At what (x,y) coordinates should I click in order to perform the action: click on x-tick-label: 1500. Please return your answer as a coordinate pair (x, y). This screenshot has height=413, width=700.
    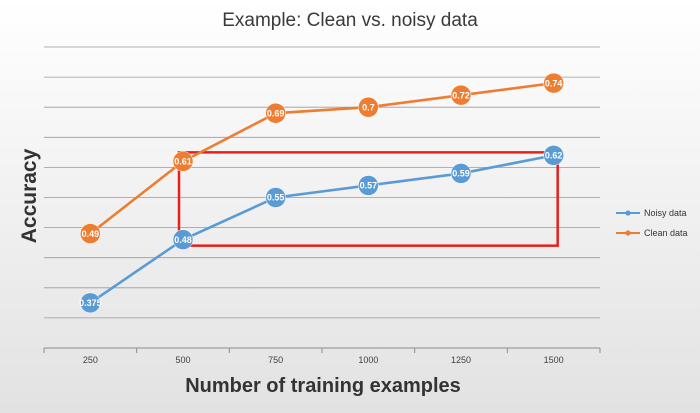
    Looking at the image, I should click on (554, 360).